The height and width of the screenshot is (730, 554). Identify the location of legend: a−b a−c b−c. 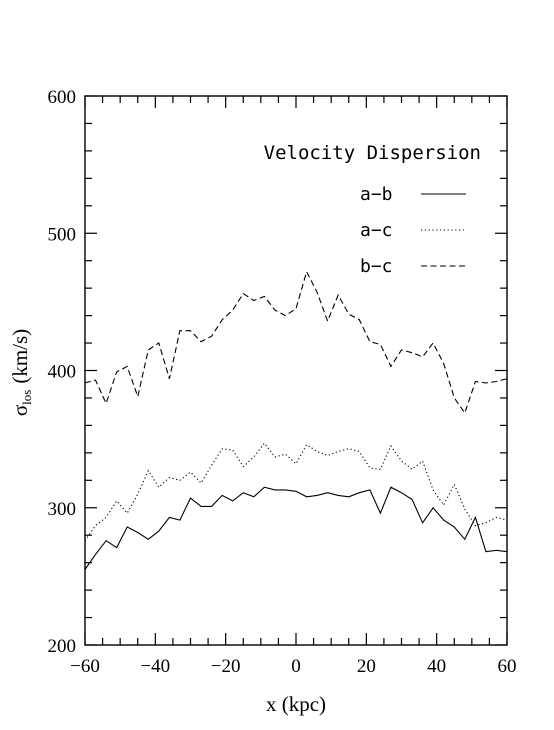
(413, 230).